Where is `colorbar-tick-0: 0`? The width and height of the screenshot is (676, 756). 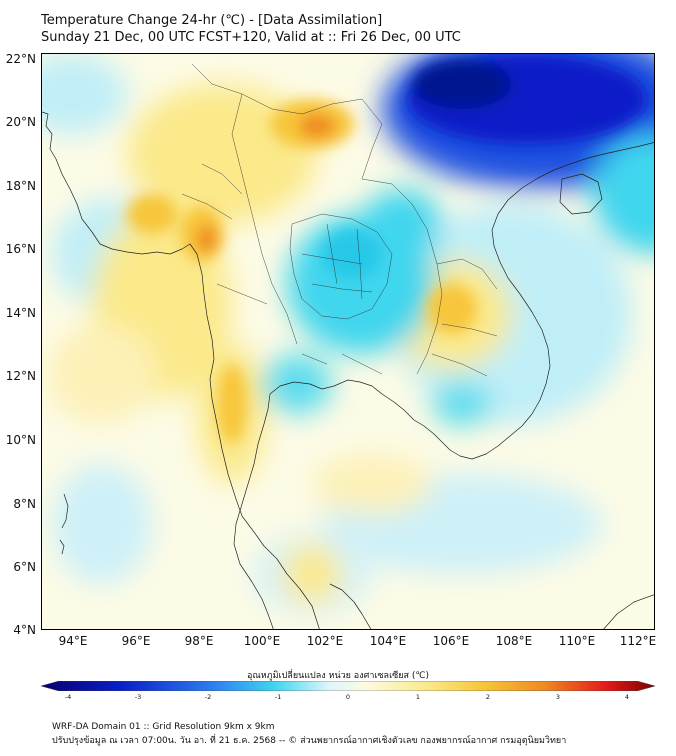 colorbar-tick-0: 0 is located at coordinates (348, 697).